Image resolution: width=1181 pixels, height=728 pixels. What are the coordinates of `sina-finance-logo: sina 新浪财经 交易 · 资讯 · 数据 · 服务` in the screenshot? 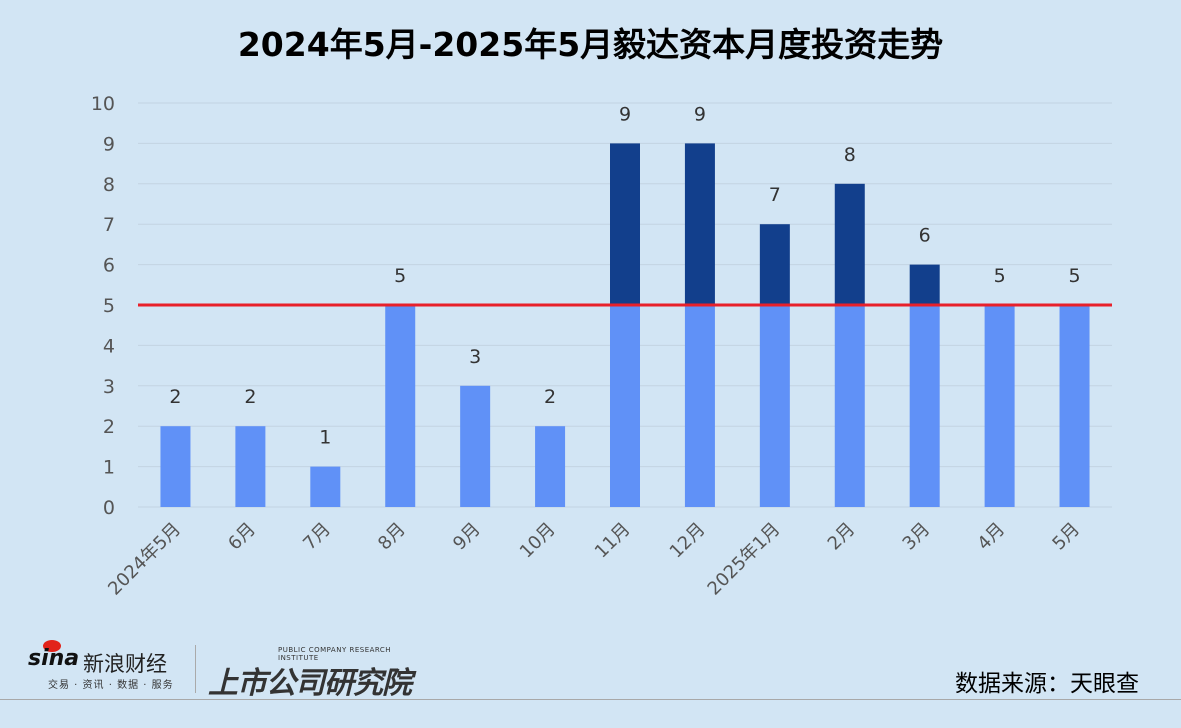 It's located at (108, 666).